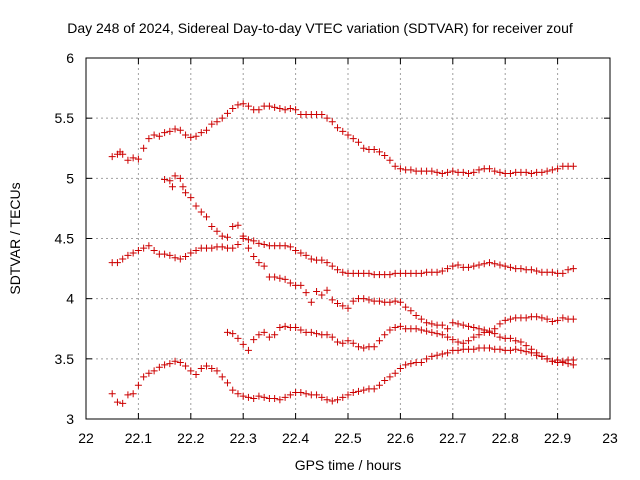  I want to click on x-tick-label: 22.4, so click(295, 438).